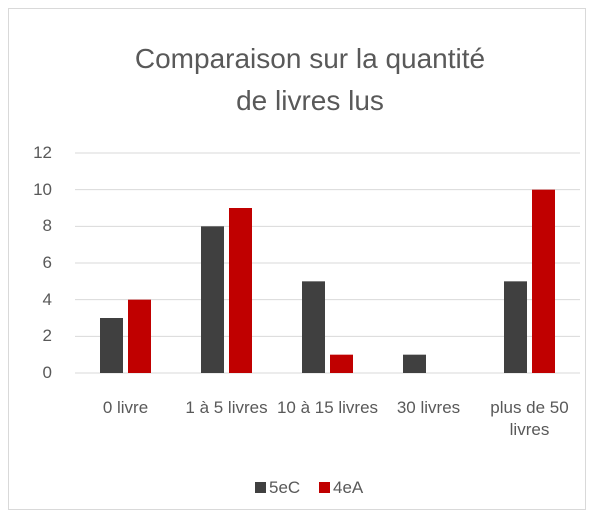  I want to click on x-tick-label: 10 à 15 livres, so click(327, 407).